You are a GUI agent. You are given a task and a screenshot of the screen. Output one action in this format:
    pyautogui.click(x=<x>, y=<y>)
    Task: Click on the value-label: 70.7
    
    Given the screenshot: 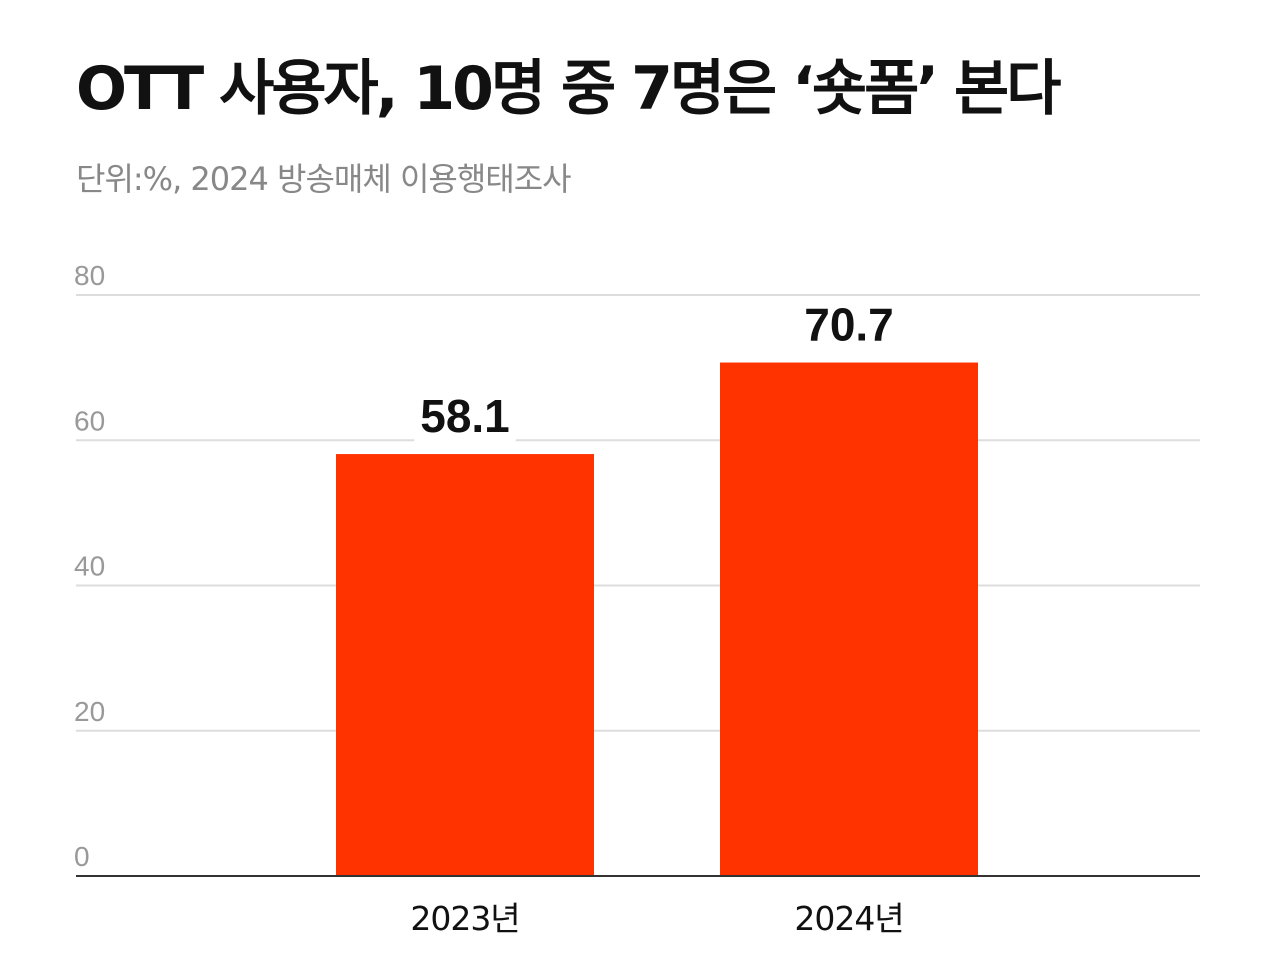 What is the action you would take?
    pyautogui.click(x=849, y=325)
    